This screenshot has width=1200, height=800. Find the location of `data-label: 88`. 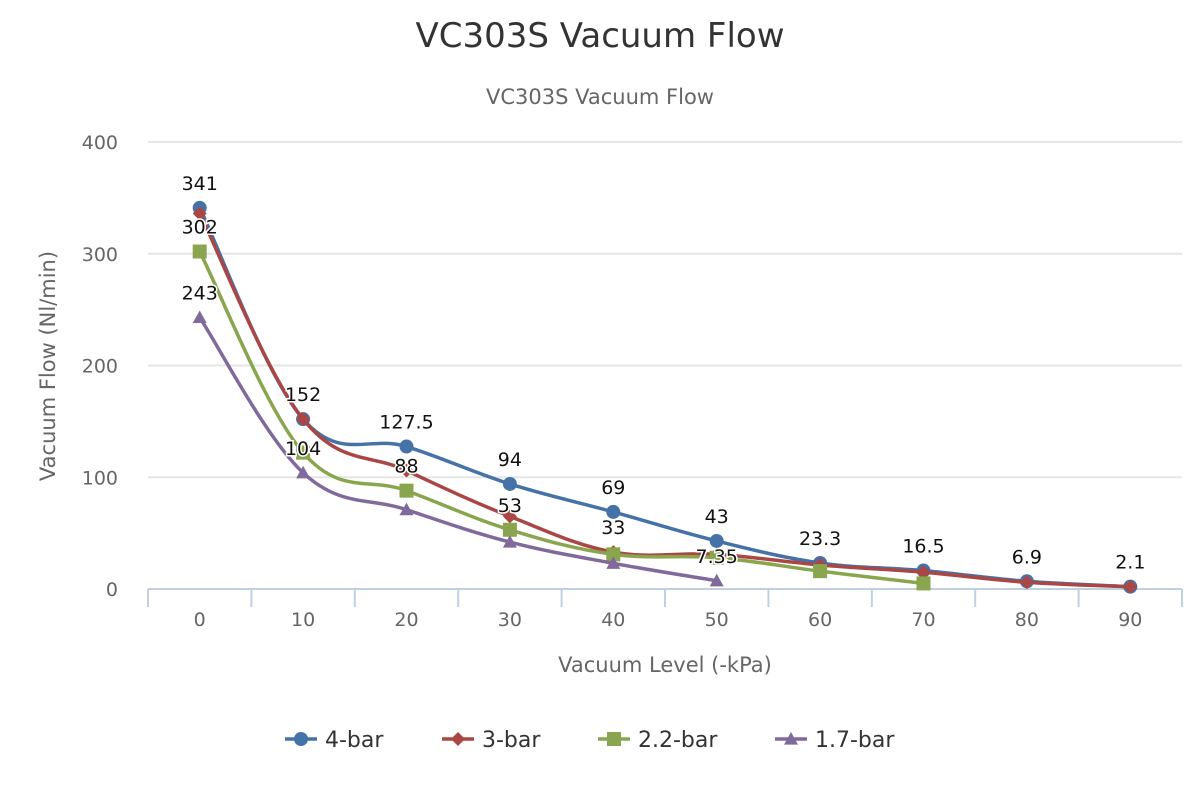

data-label: 88 is located at coordinates (406, 467).